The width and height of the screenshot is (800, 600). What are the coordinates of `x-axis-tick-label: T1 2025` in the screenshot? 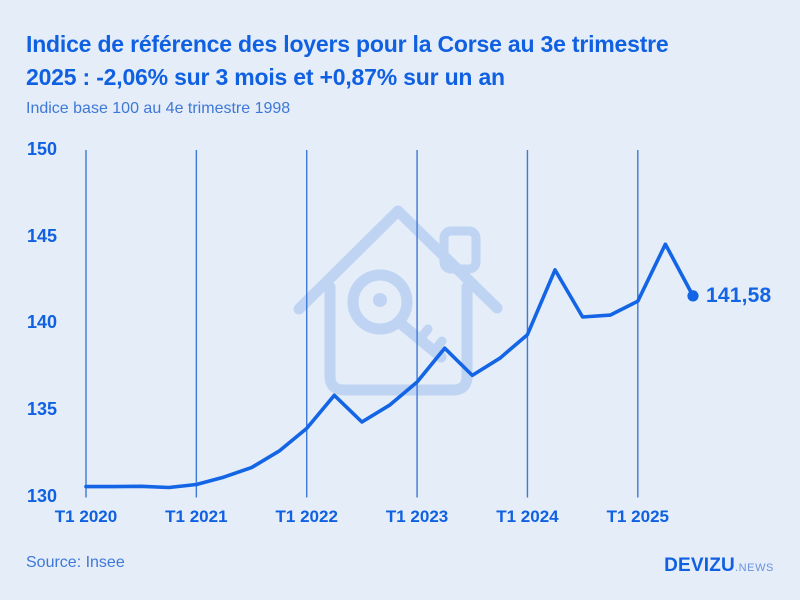 It's located at (637, 516).